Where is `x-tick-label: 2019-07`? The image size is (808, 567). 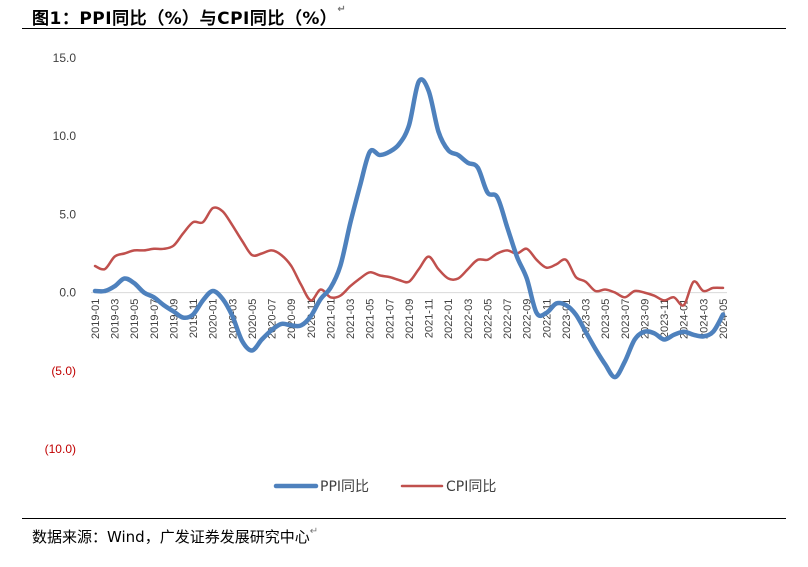
x-tick-label: 2019-07 is located at coordinates (155, 319).